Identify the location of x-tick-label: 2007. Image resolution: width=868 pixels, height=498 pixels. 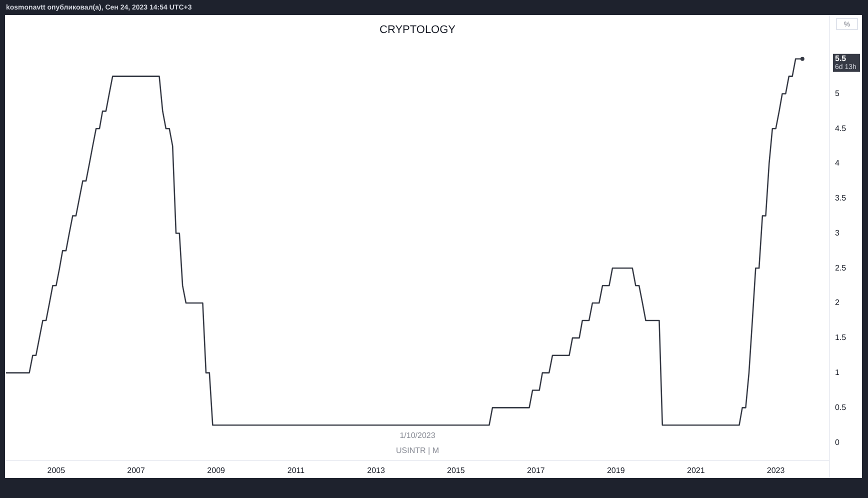
(136, 471).